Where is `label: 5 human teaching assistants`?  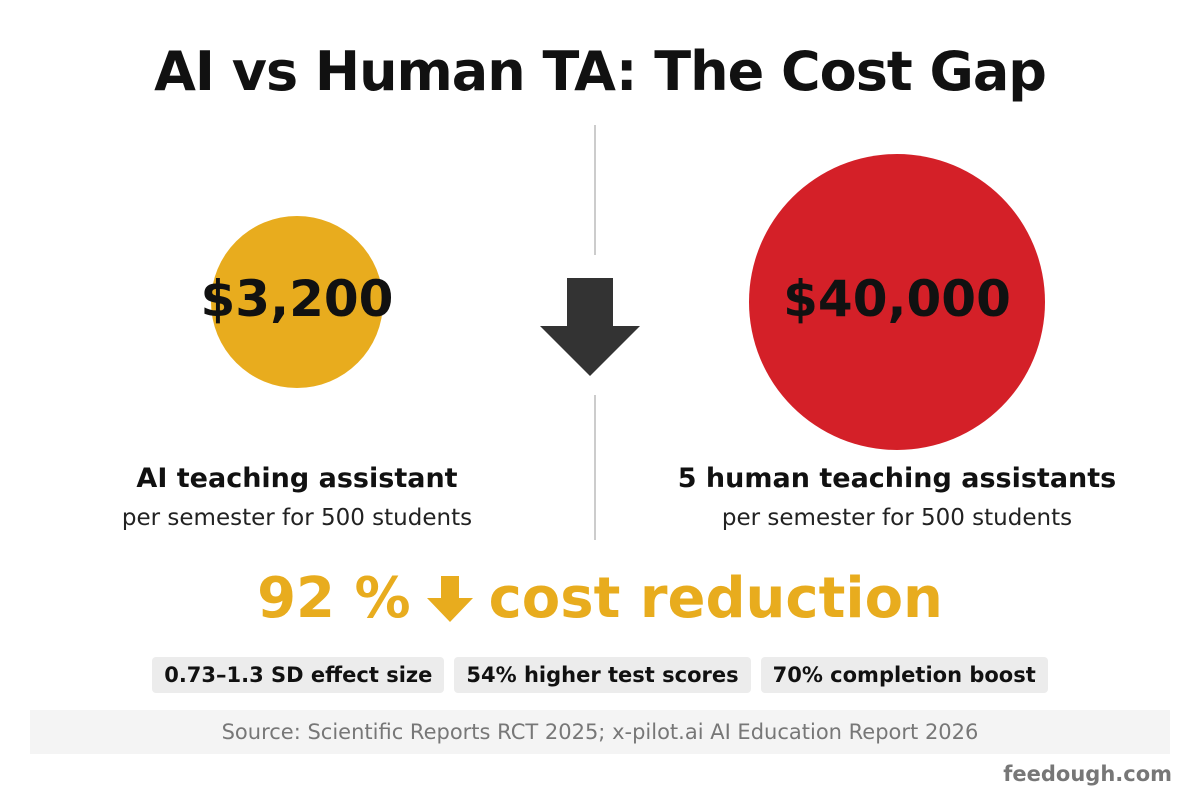 label: 5 human teaching assistants is located at coordinates (897, 478).